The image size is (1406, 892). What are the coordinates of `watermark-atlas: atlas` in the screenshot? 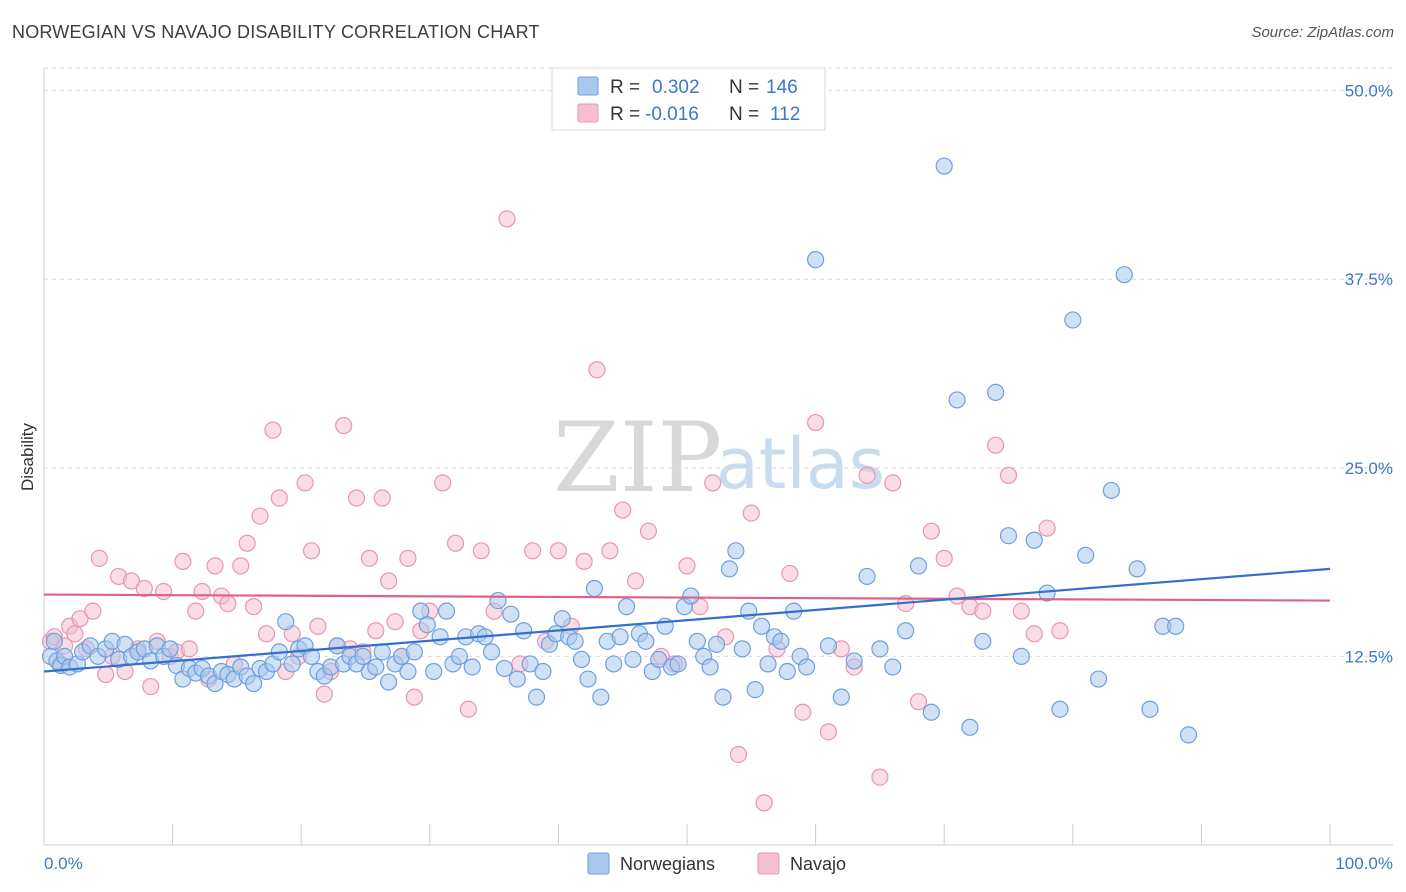 It's located at (800, 464).